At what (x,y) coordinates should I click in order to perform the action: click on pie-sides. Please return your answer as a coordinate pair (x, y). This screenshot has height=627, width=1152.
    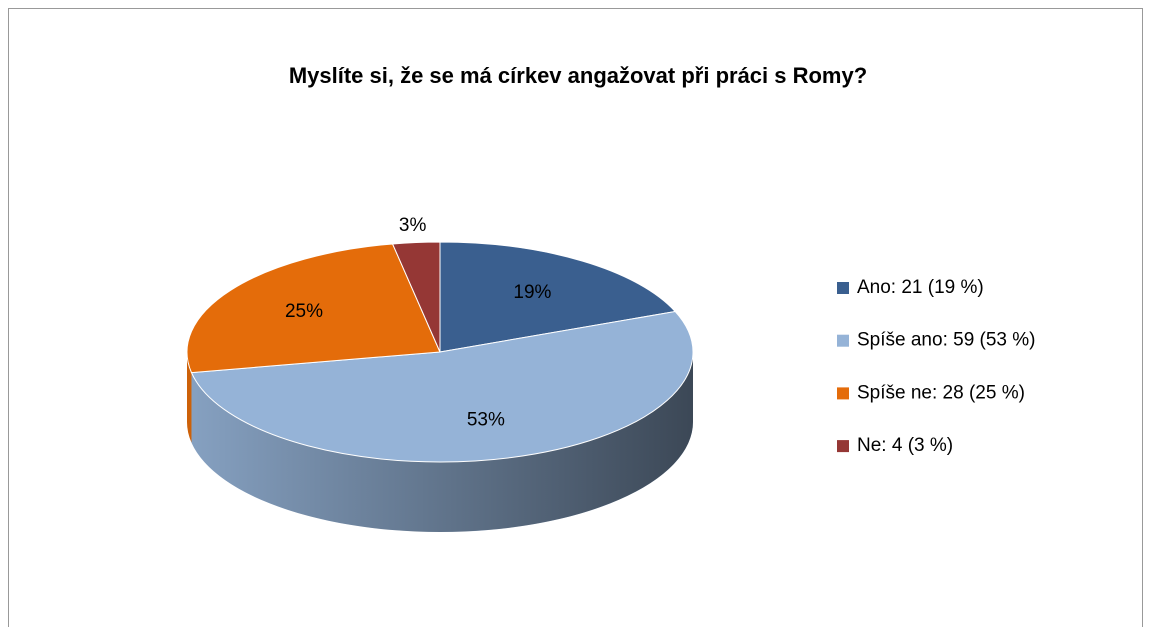
    Looking at the image, I should click on (440, 442).